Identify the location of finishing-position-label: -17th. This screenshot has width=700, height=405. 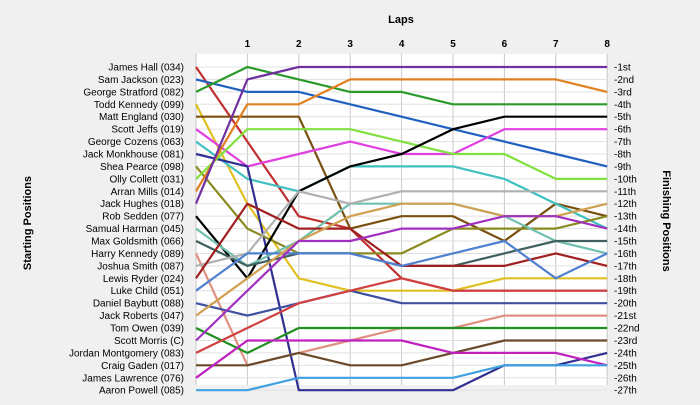
(625, 266).